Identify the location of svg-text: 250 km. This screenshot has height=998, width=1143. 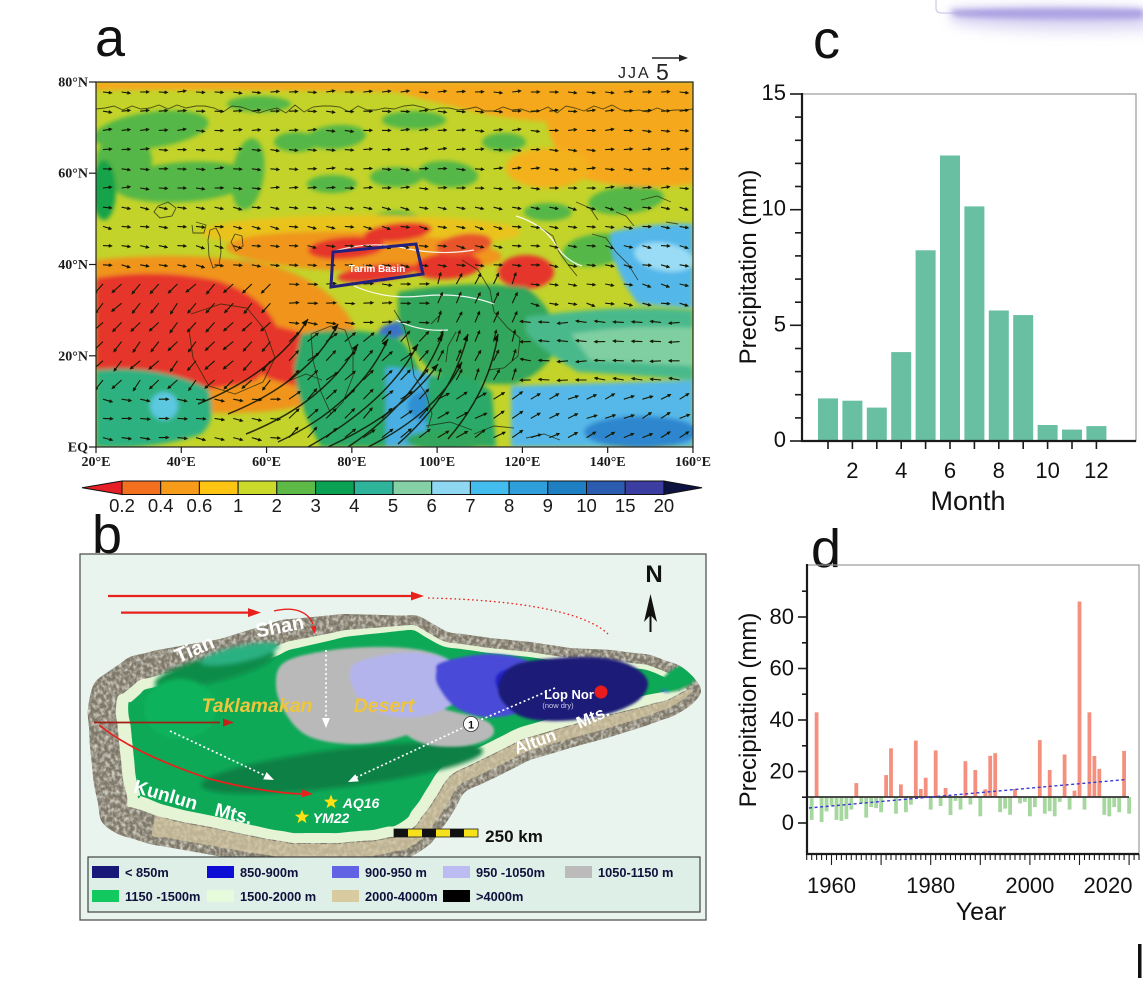
(514, 836).